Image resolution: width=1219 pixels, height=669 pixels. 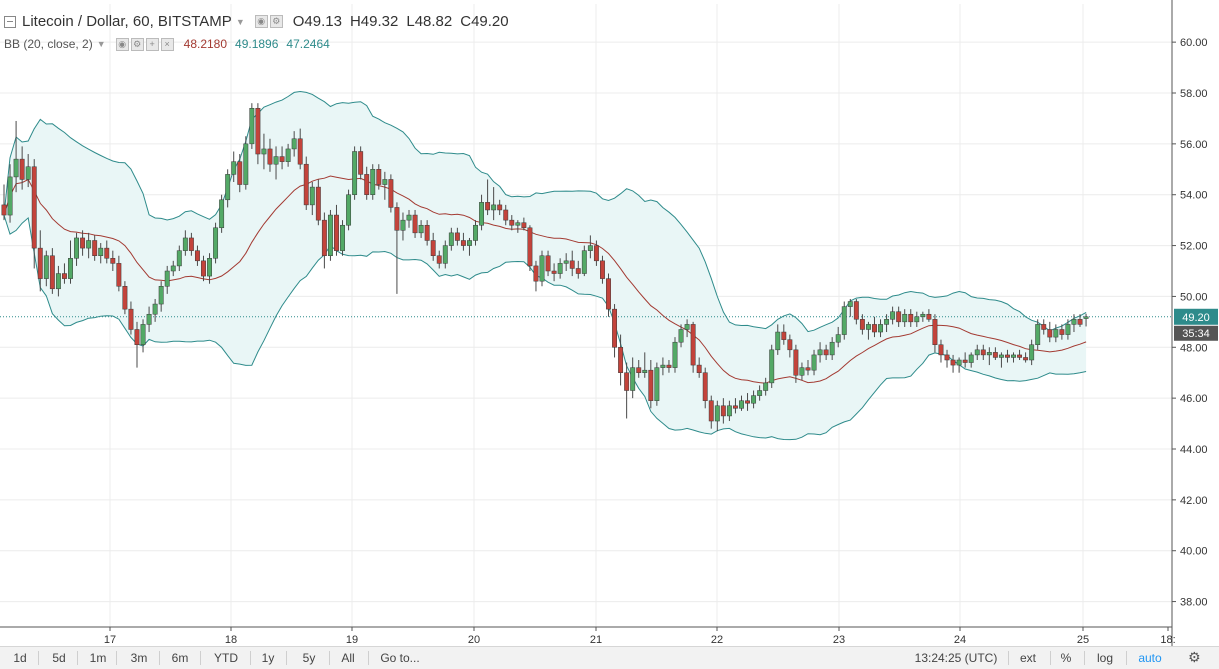 What do you see at coordinates (348, 658) in the screenshot?
I see `range-button-all: All` at bounding box center [348, 658].